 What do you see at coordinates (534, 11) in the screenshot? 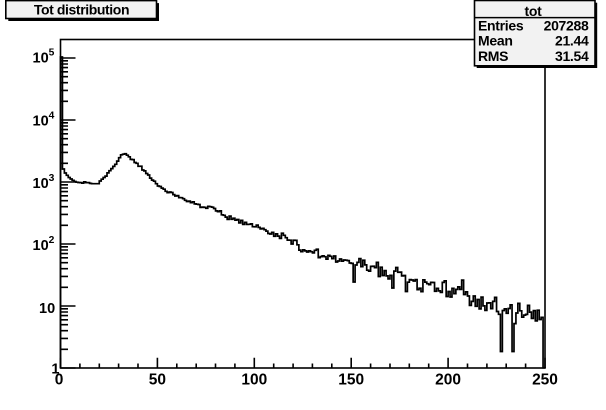
I see `svg-text: tot` at bounding box center [534, 11].